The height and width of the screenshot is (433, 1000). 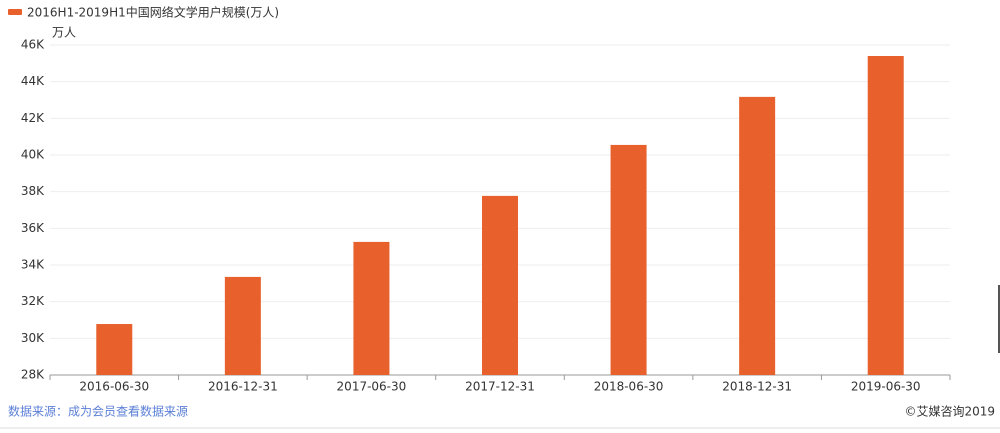 What do you see at coordinates (33, 301) in the screenshot?
I see `y-tick-label: 32K` at bounding box center [33, 301].